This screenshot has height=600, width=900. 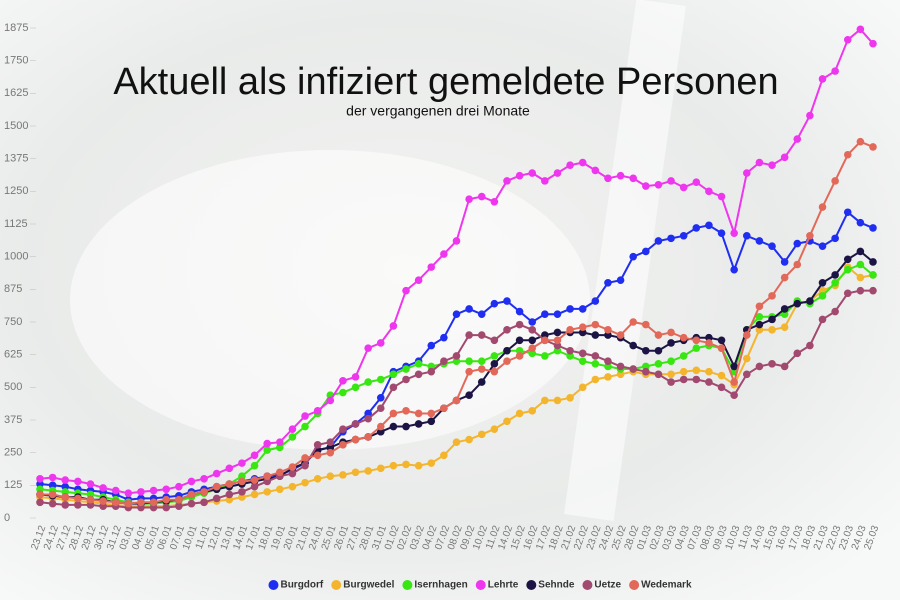 I want to click on y-tick-label: 1375, so click(x=16, y=159).